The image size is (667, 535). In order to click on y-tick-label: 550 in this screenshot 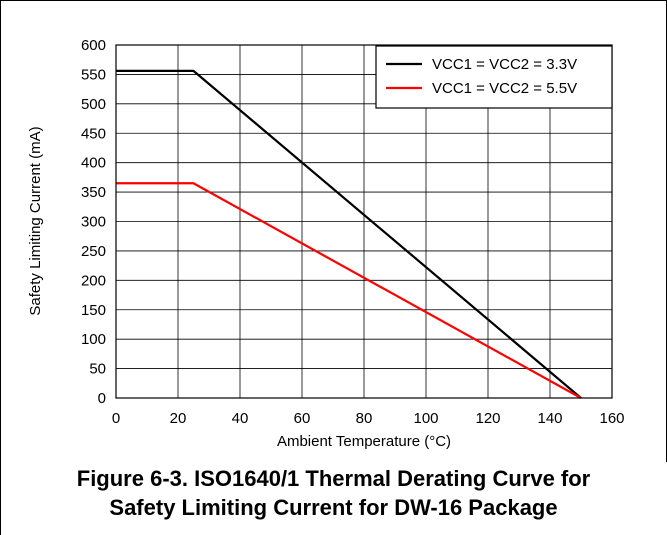, I will do `click(93, 74)`.